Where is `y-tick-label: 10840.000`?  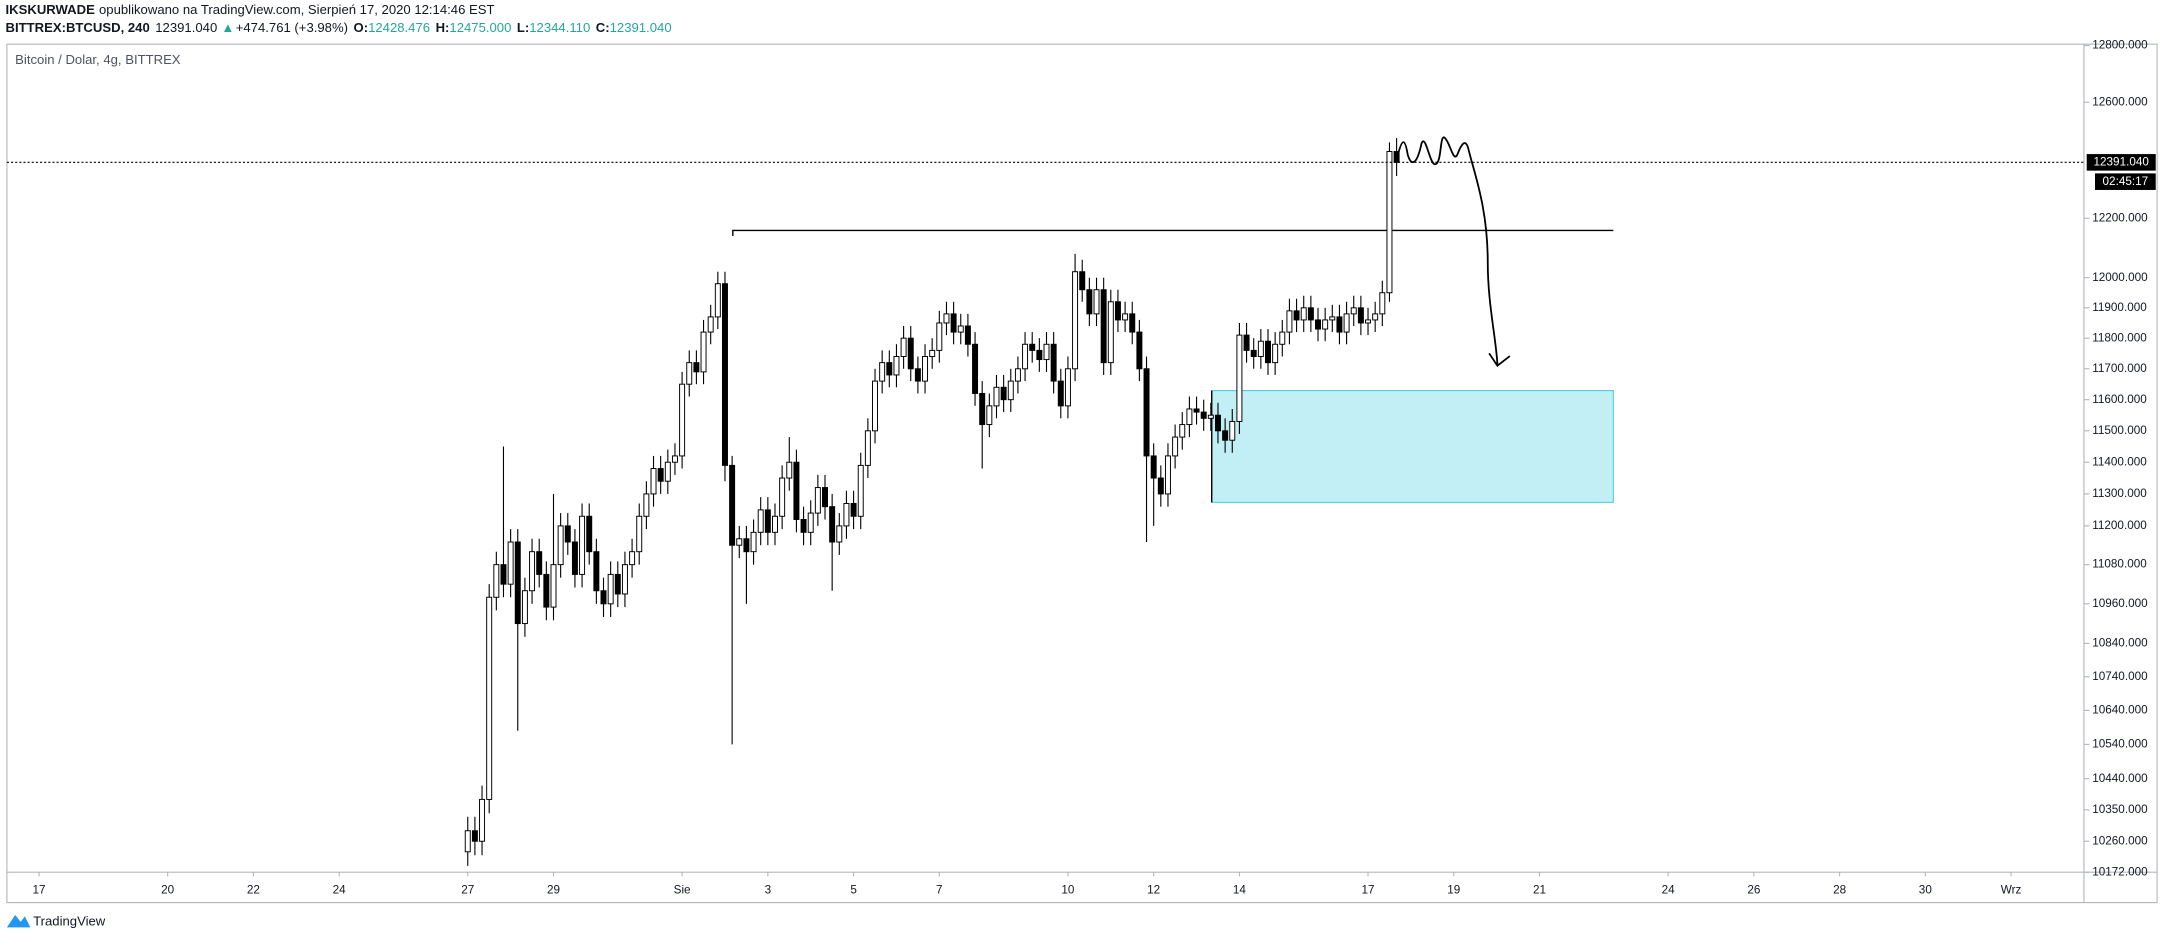 y-tick-label: 10840.000 is located at coordinates (2120, 643).